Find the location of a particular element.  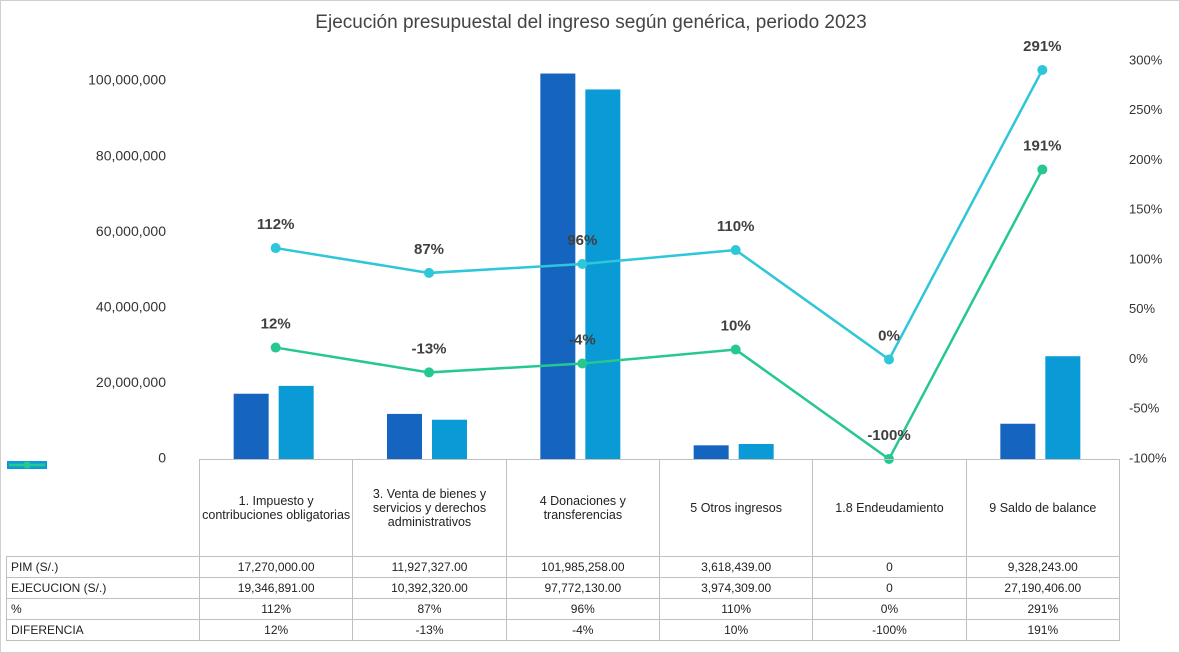

legend-label: DIFERENCIA is located at coordinates (47, 630).